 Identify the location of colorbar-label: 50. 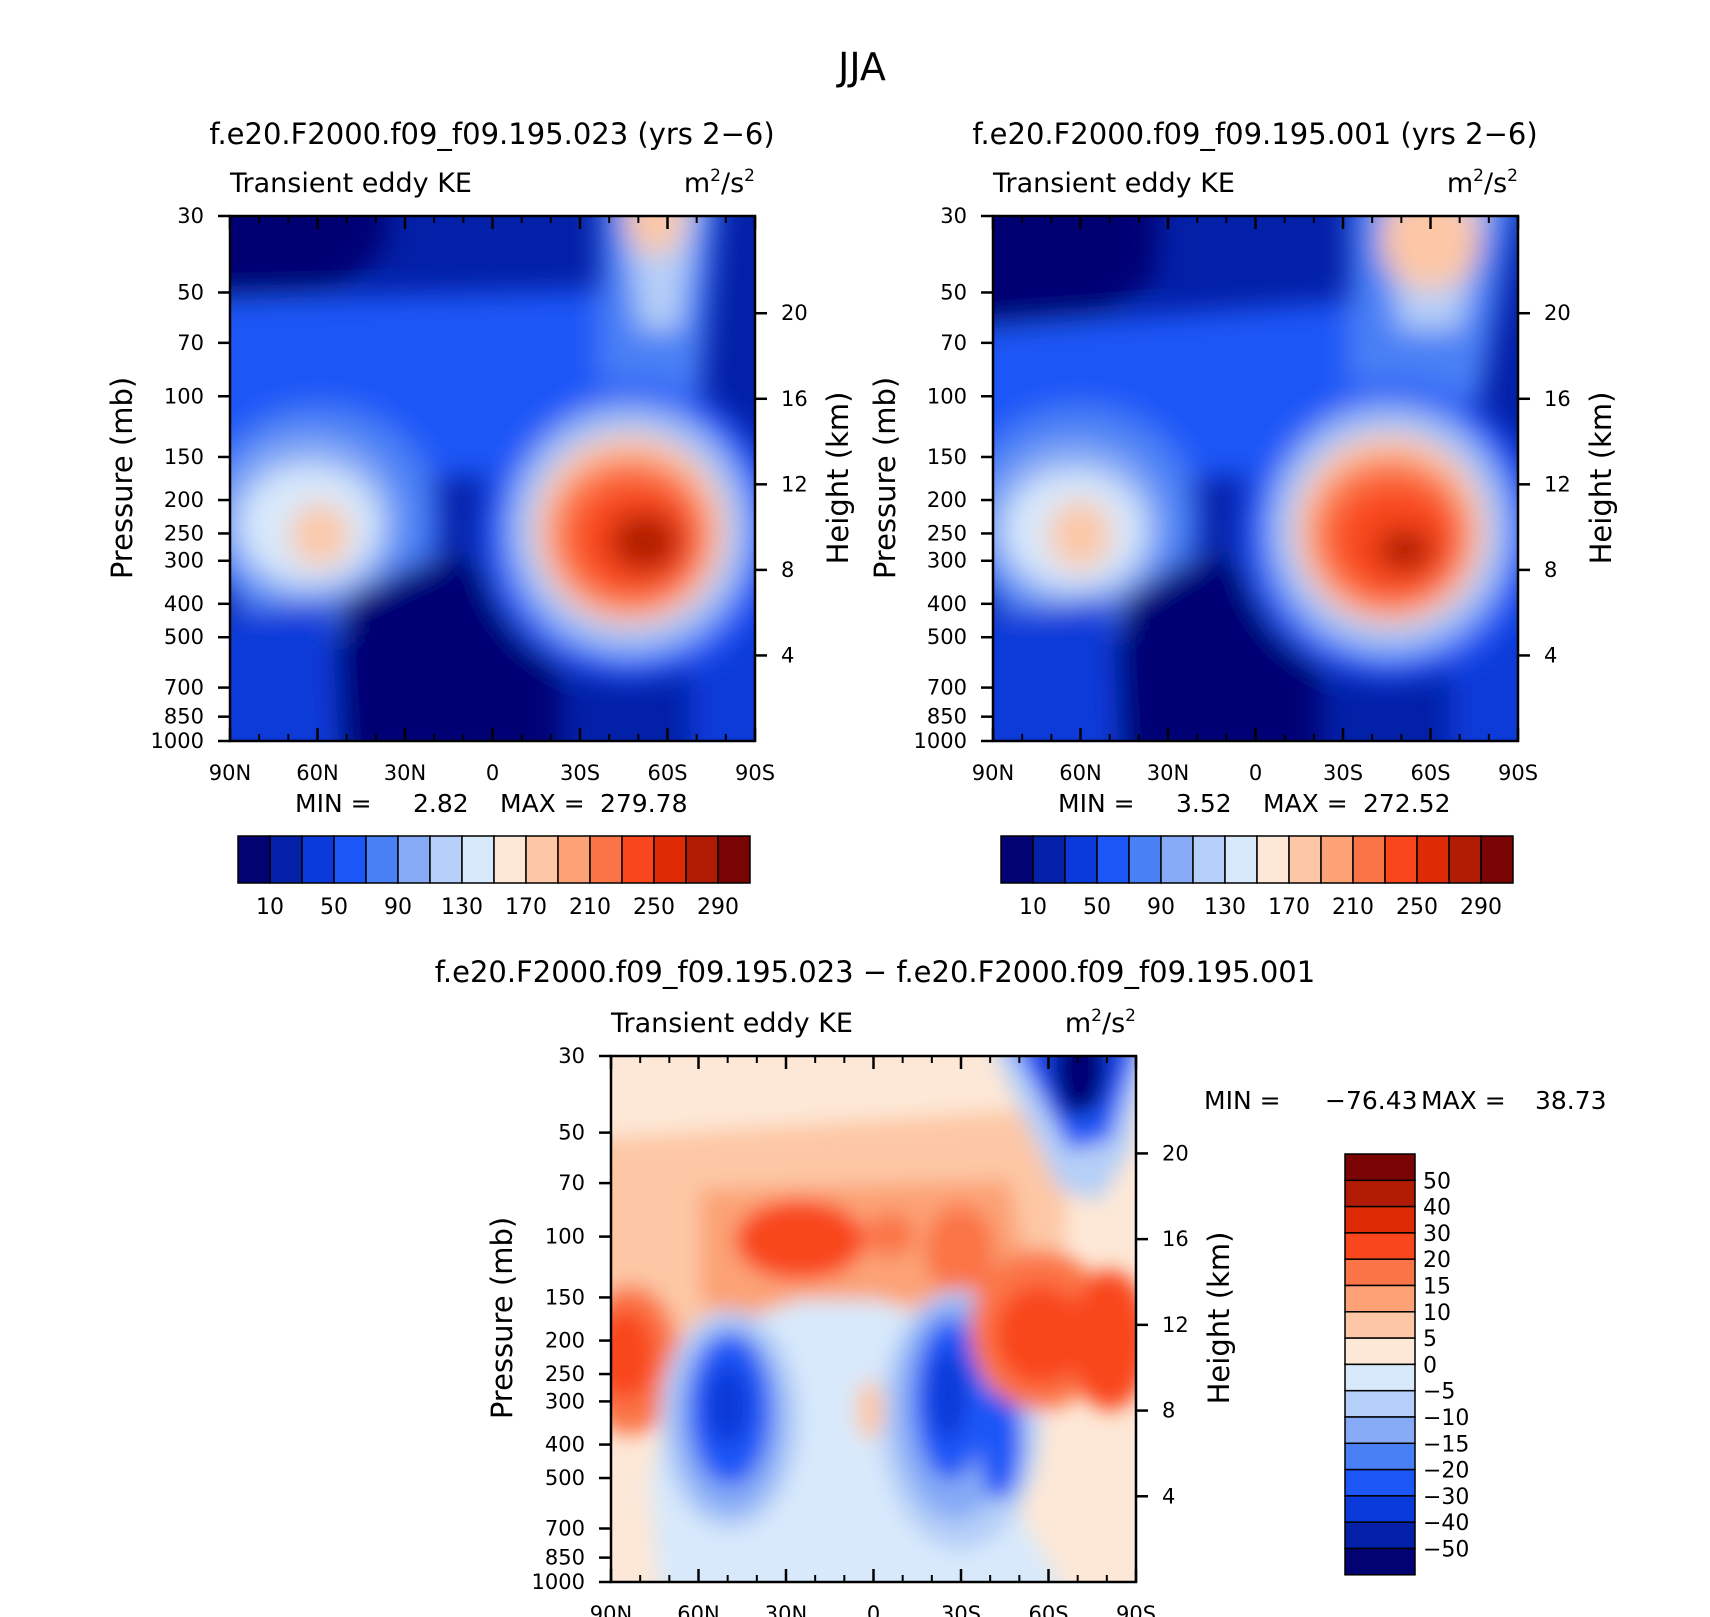
(334, 907).